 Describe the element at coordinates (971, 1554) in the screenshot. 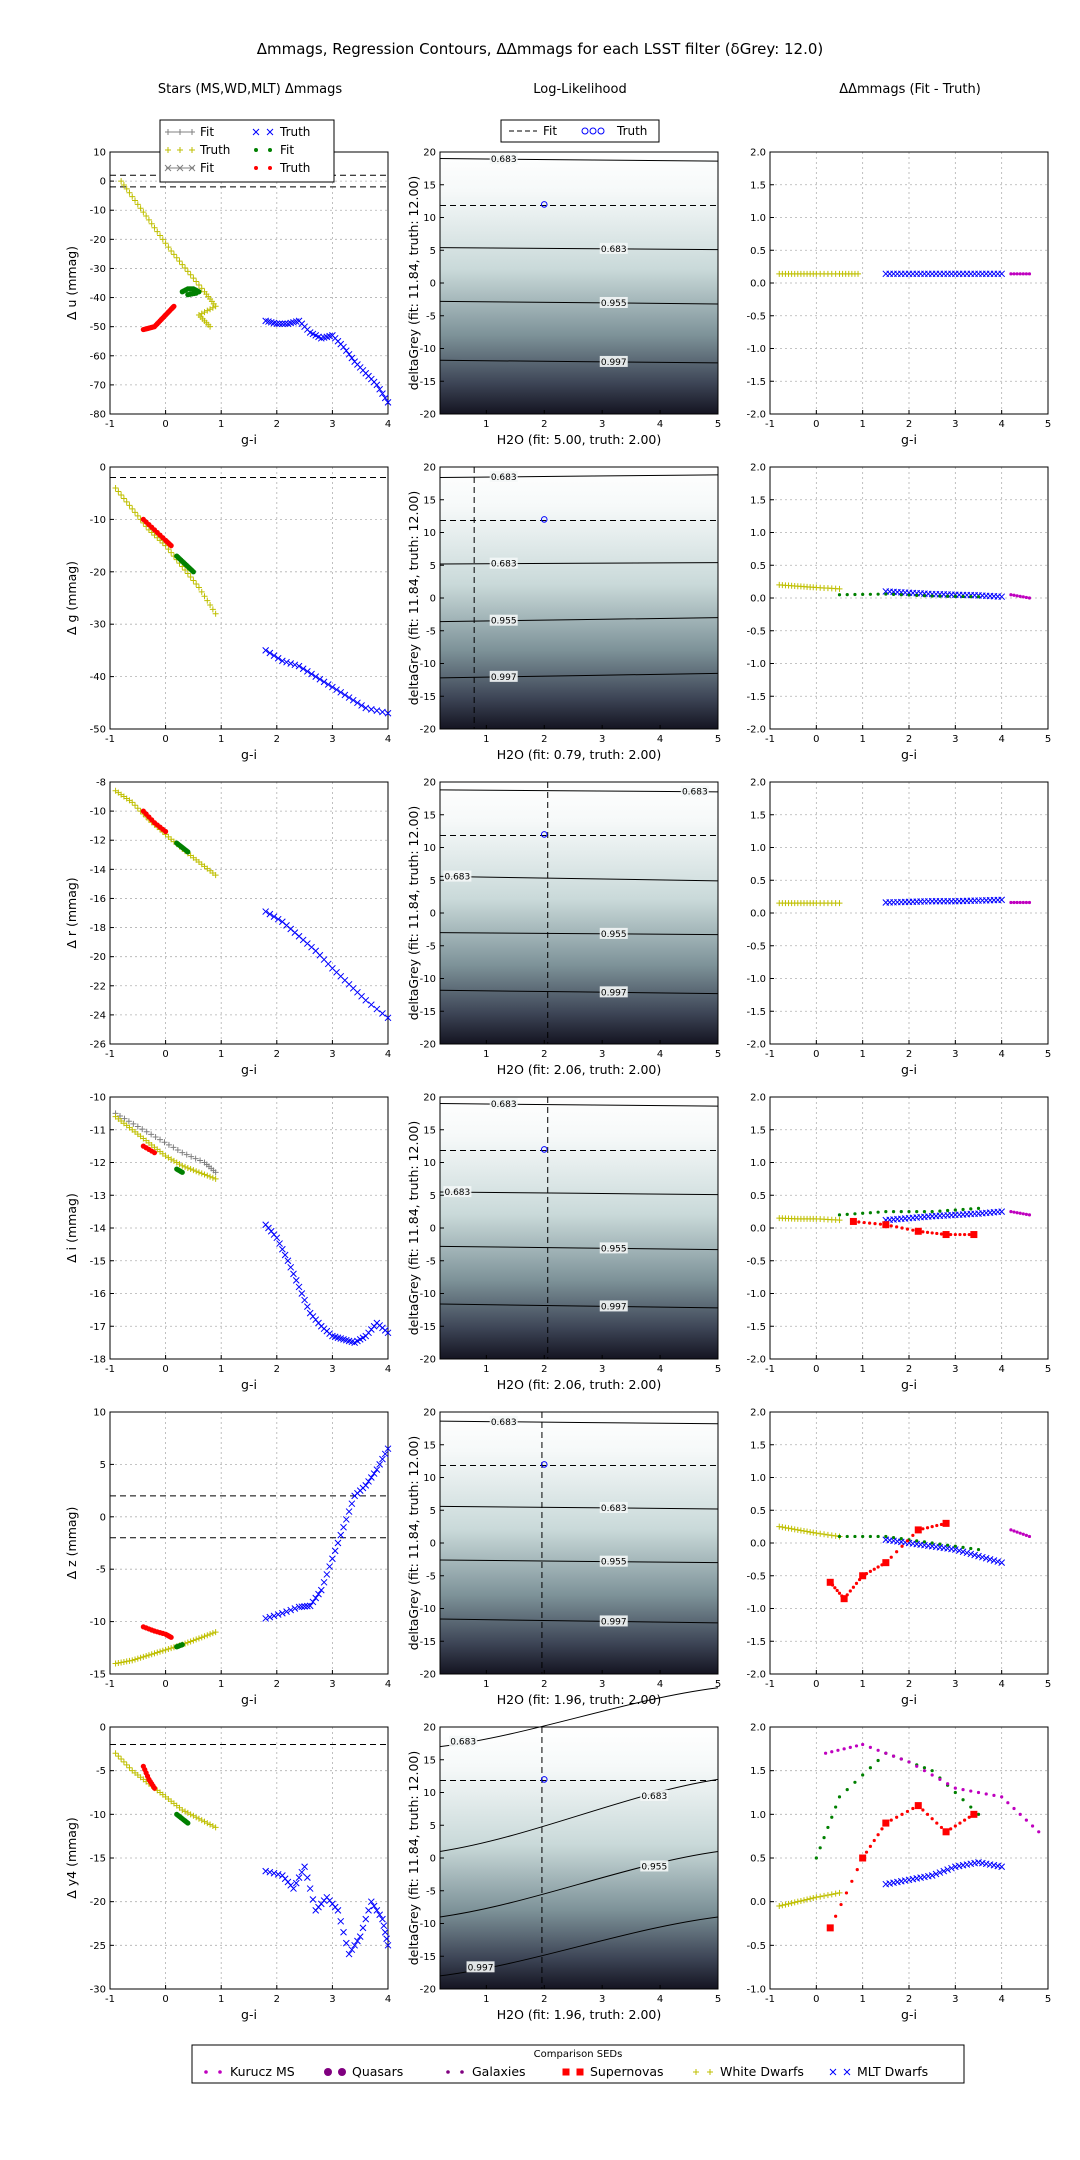

I see `mlt-residual-point` at that location.